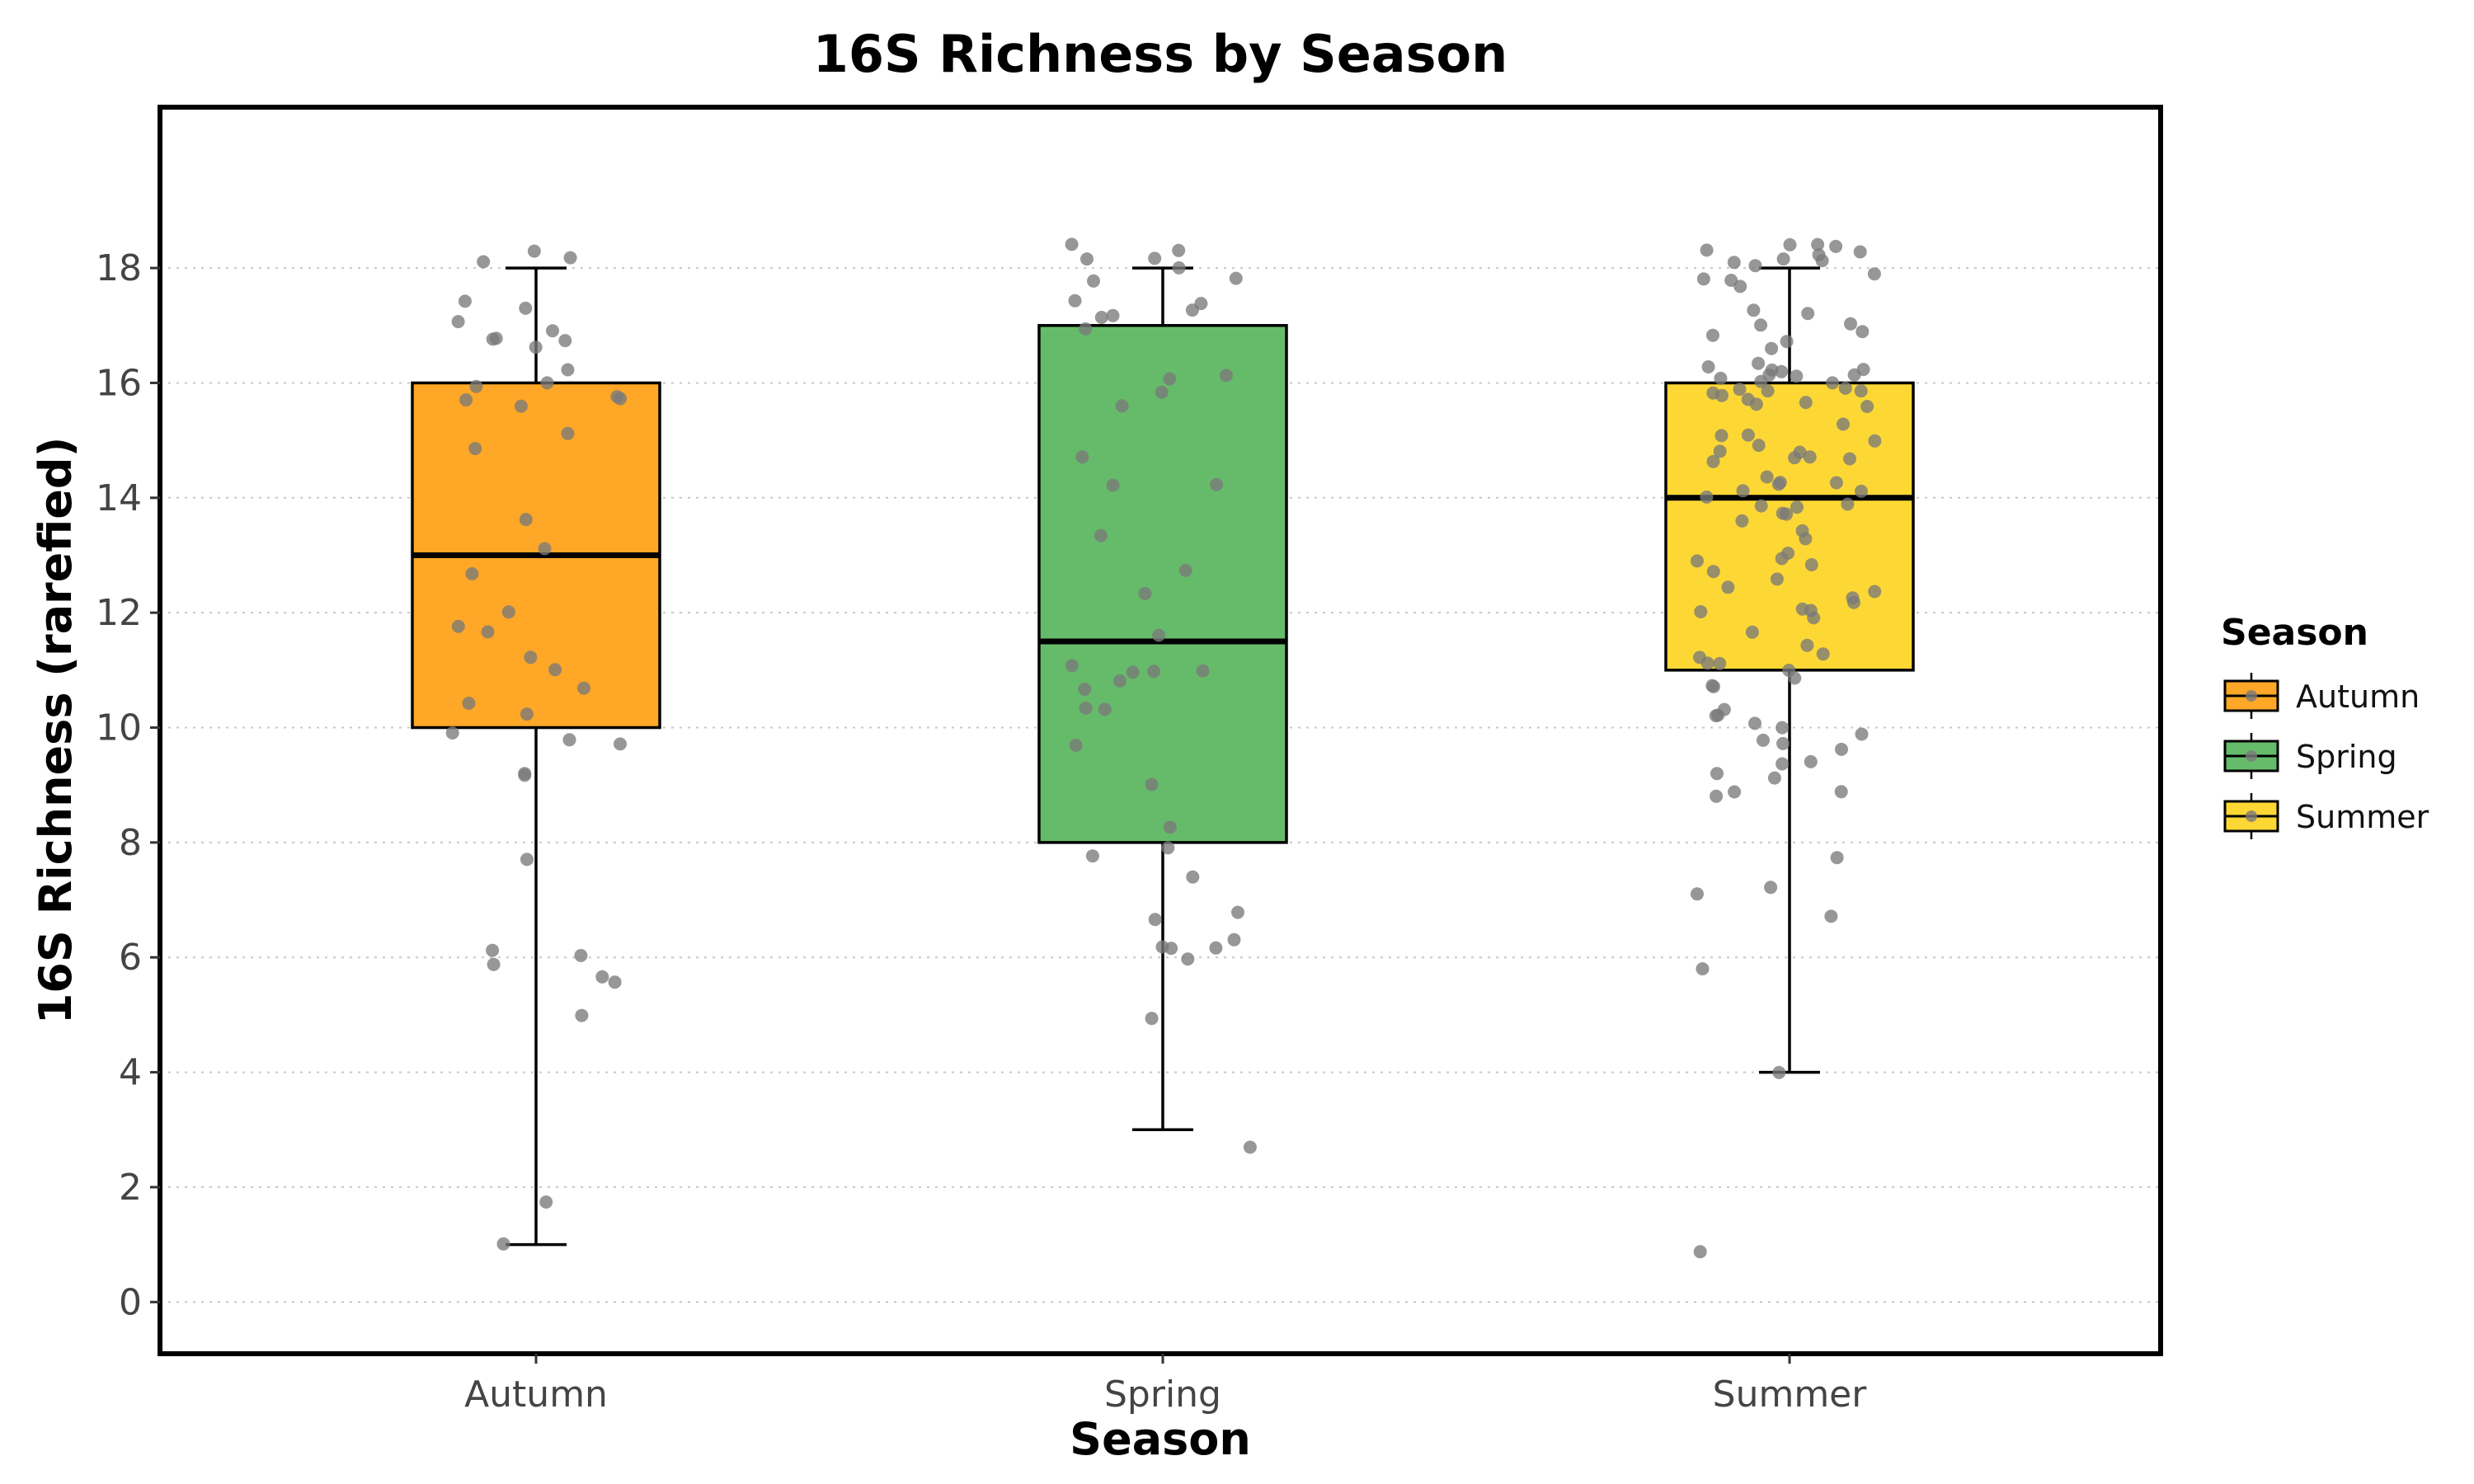  I want to click on box-iqr, so click(1789, 526).